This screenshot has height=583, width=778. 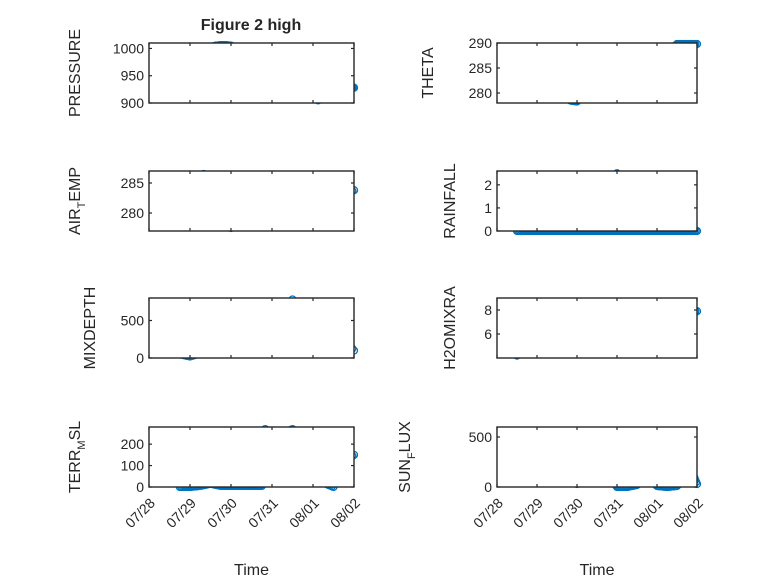 What do you see at coordinates (77, 457) in the screenshot?
I see `y-axis-label: TERRMSL` at bounding box center [77, 457].